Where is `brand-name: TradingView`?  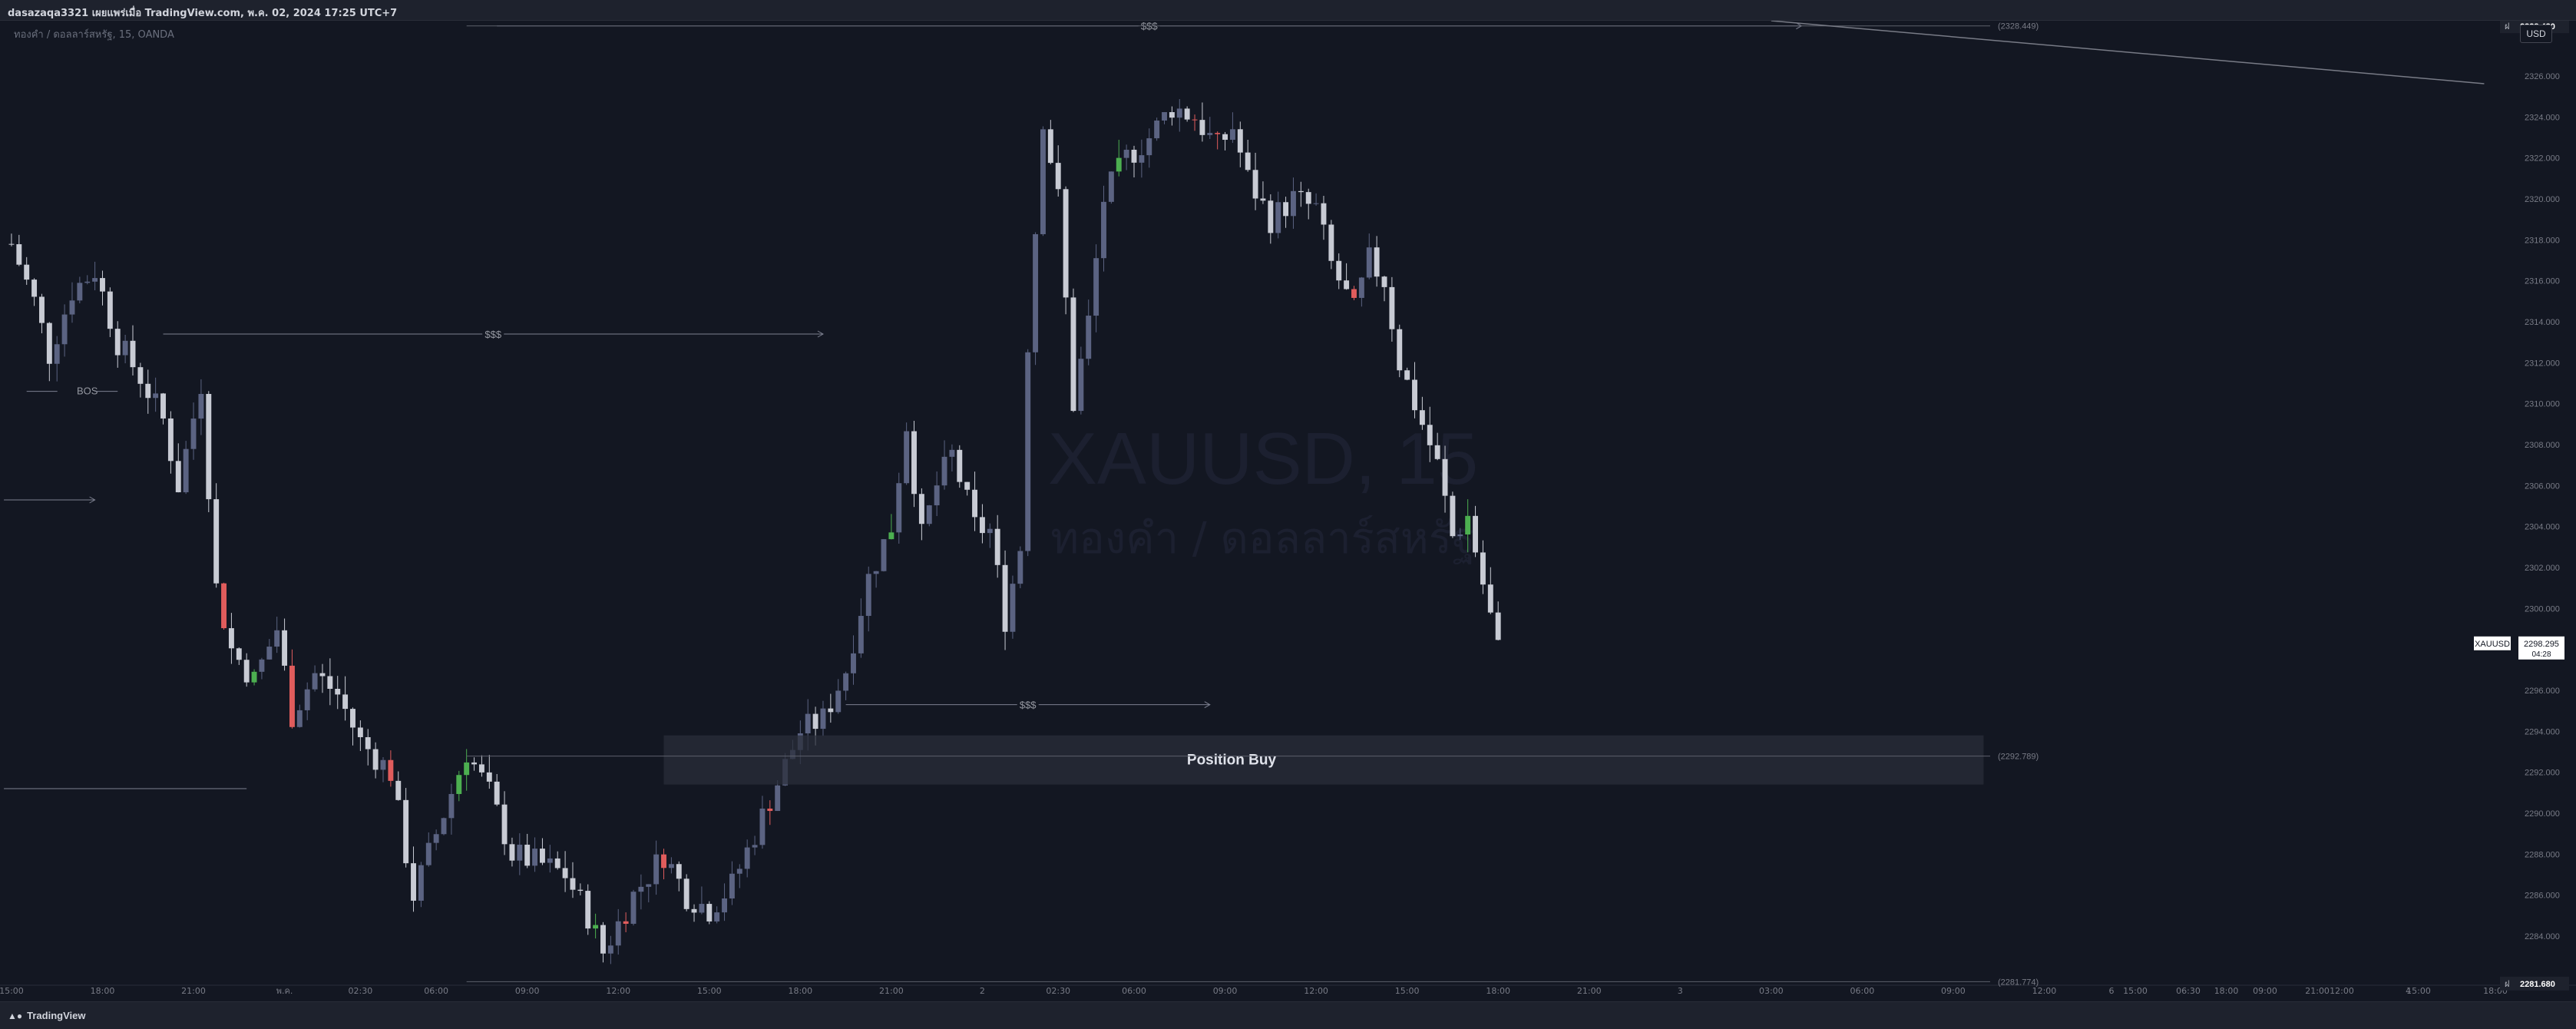
brand-name: TradingView is located at coordinates (56, 1015).